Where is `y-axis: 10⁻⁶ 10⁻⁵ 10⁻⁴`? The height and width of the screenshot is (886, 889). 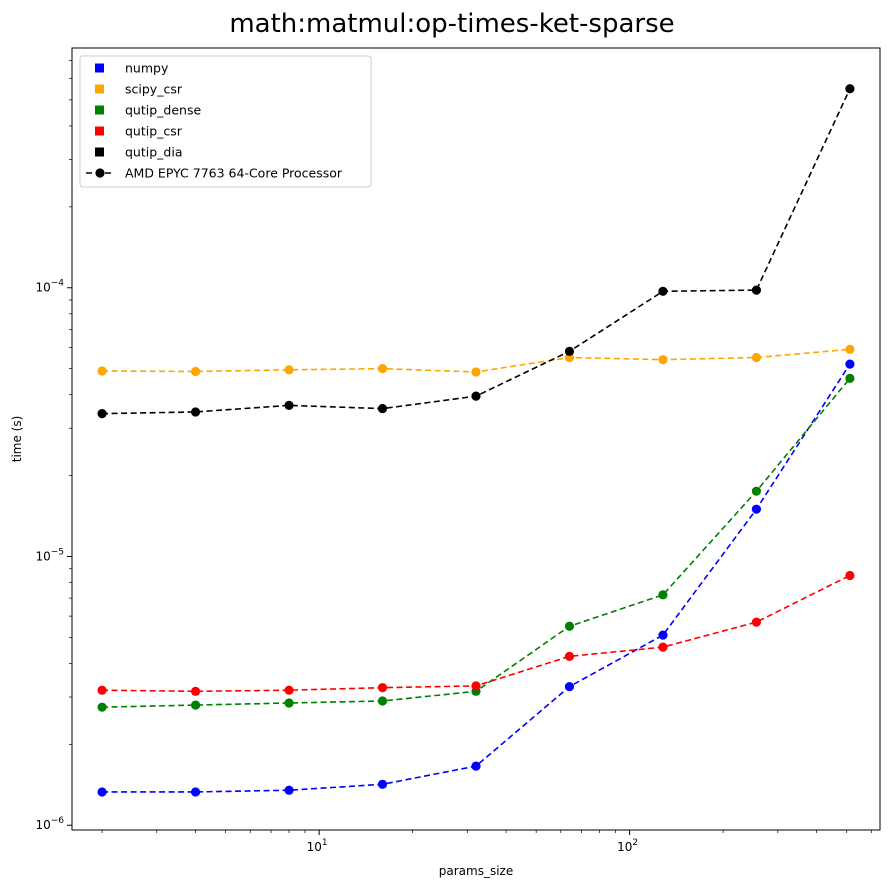 y-axis: 10⁻⁶ 10⁻⁵ 10⁻⁴ is located at coordinates (53, 446).